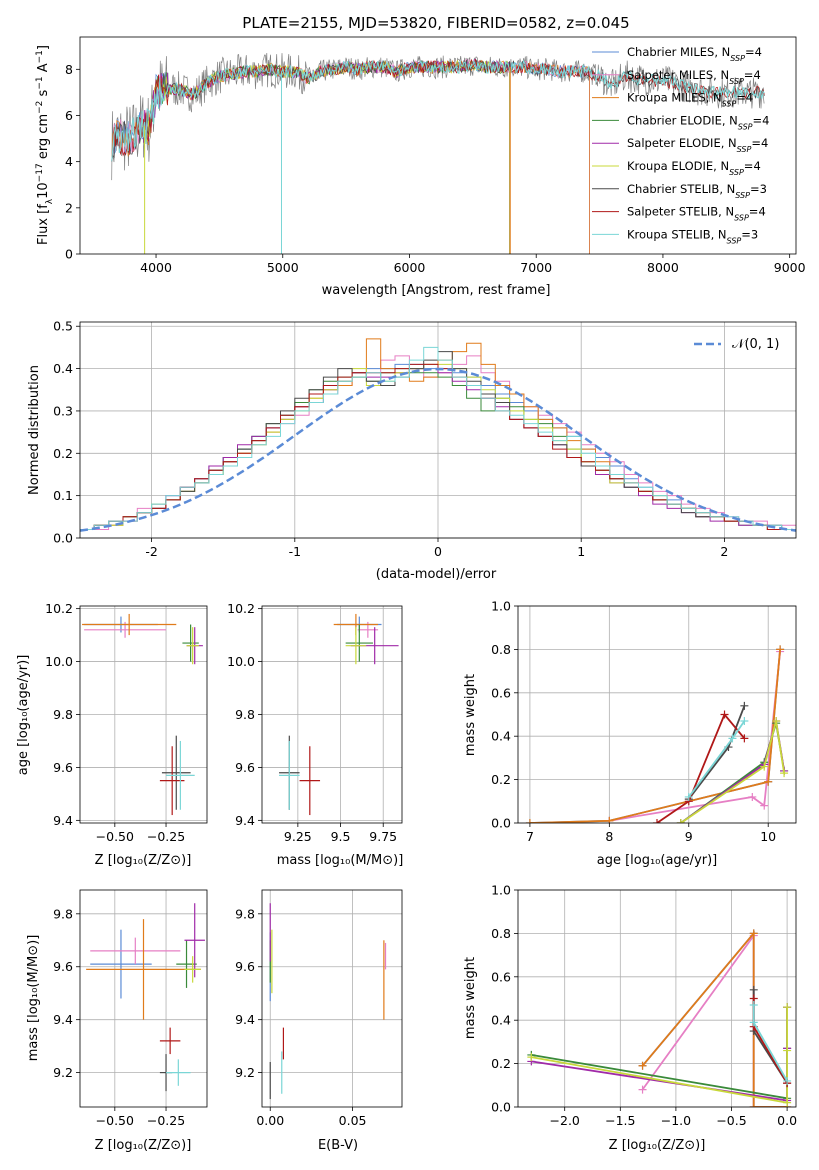  I want to click on legend-label: Chabrier STELIB, NSSP=3, so click(697, 191).